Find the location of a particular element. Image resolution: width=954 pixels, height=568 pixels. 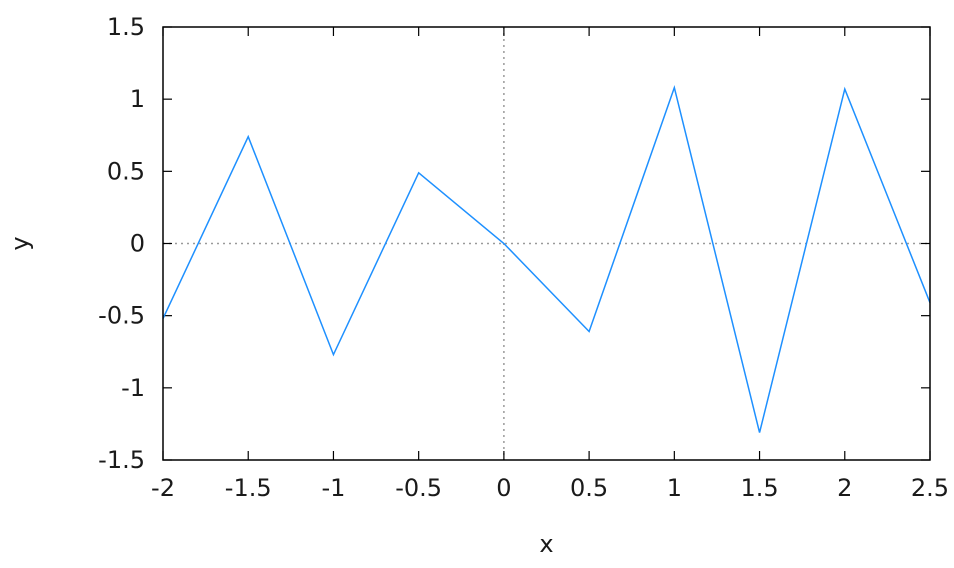

x-tick-label: 0.5 is located at coordinates (589, 488).